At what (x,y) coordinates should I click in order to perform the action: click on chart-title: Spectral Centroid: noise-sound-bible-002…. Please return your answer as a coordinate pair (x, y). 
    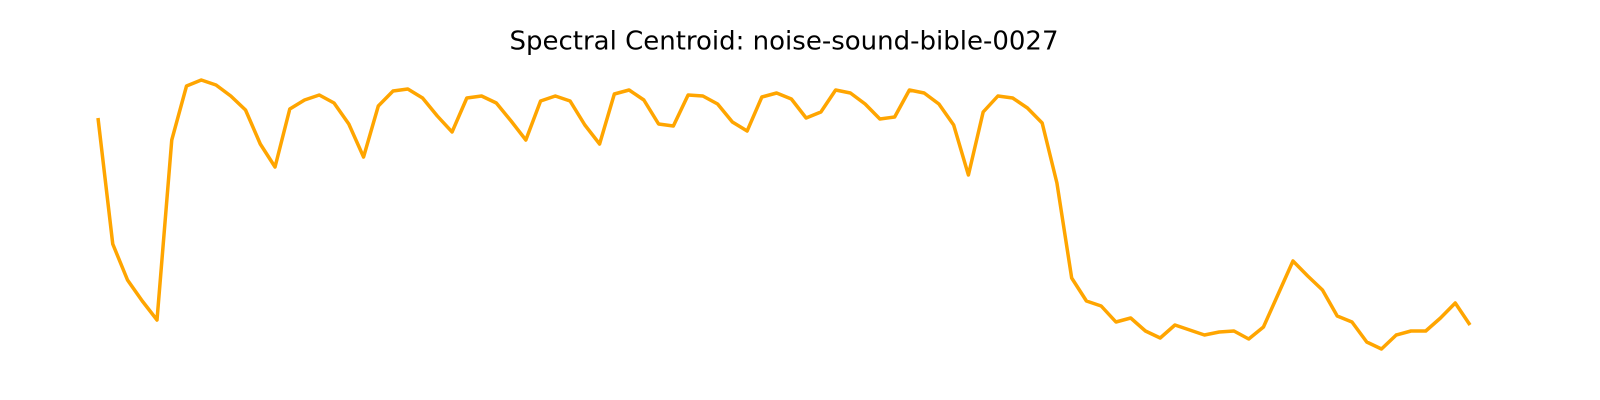
    Looking at the image, I should click on (783, 42).